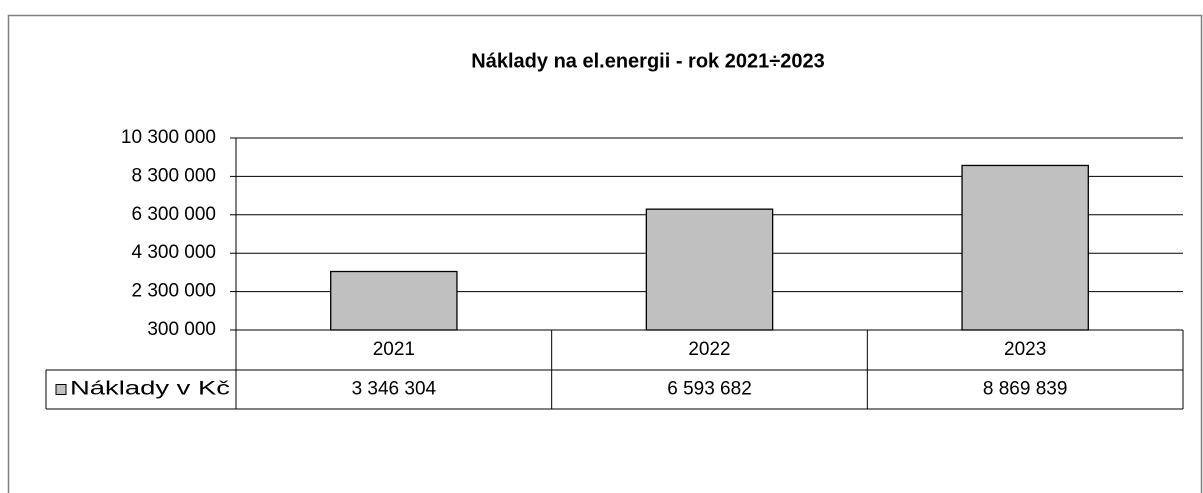  Describe the element at coordinates (181, 329) in the screenshot. I see `y-tick-label: 300 000` at that location.